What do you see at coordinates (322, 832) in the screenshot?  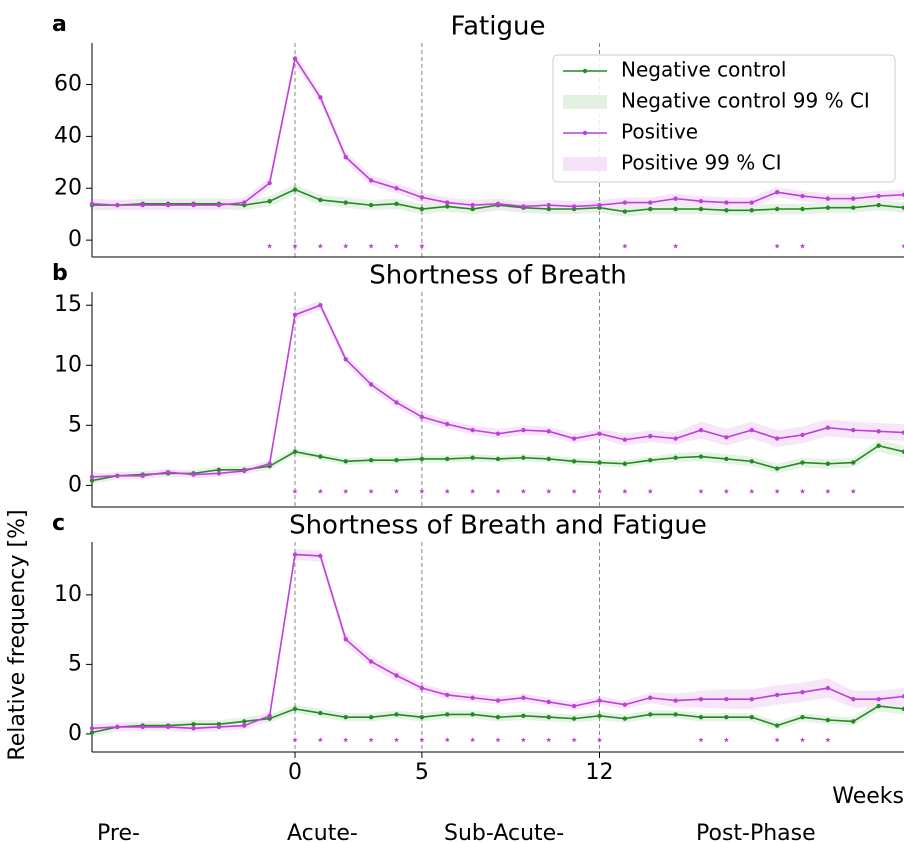 I see `phase-label: Acute-` at bounding box center [322, 832].